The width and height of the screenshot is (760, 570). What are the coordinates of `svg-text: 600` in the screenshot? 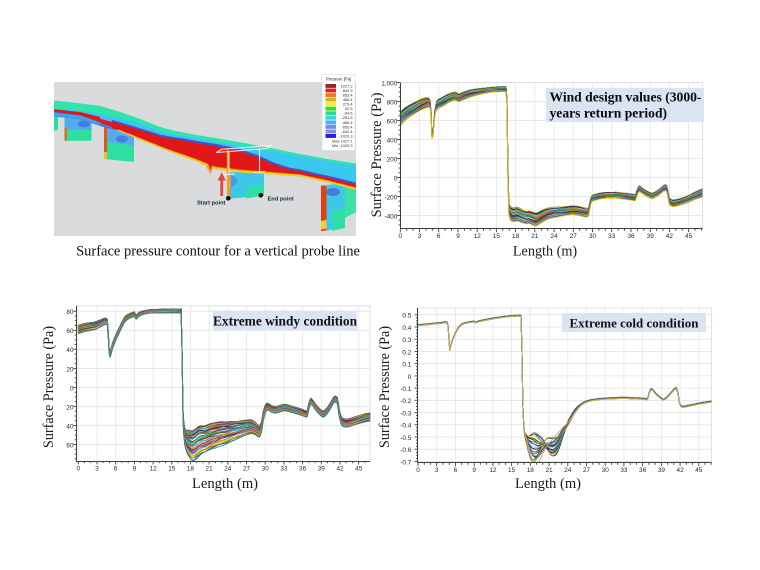 It's located at (392, 121).